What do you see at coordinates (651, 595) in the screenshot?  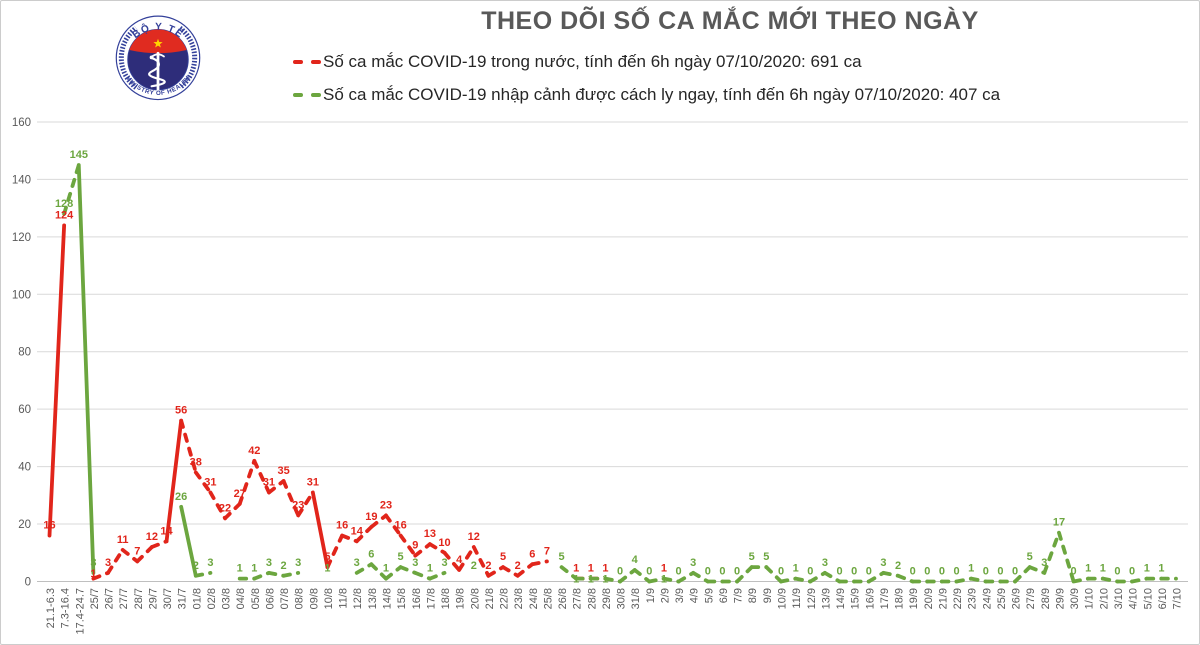 I see `svg-text: 1/9` at bounding box center [651, 595].